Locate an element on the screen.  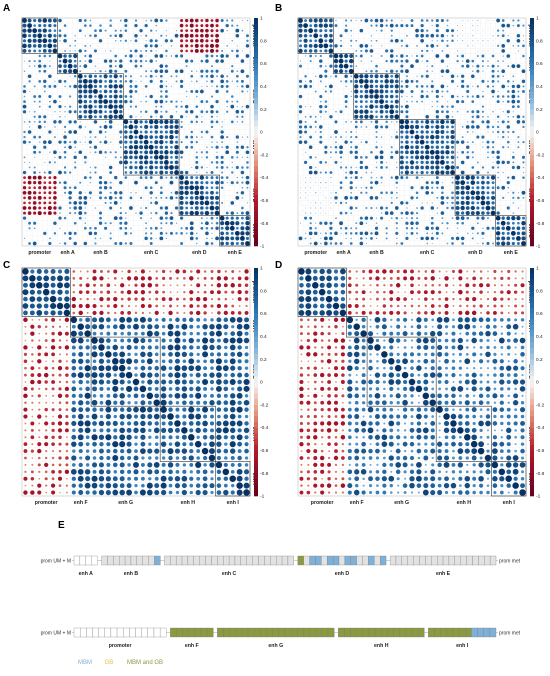
colorbar-tick: 0 is located at coordinates (261, 383).